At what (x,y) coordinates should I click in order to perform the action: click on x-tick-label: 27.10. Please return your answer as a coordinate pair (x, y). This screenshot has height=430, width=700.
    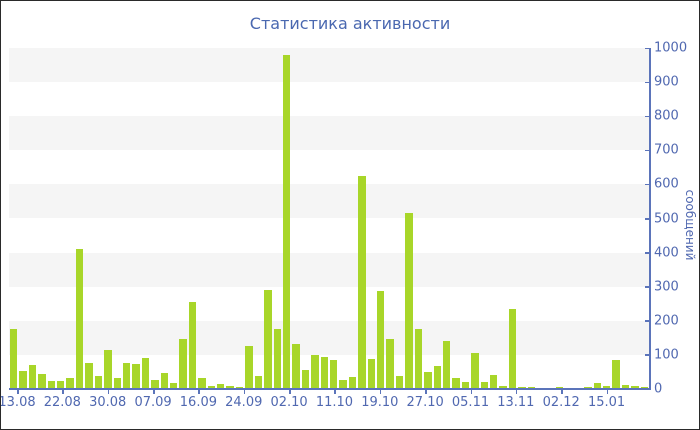
    Looking at the image, I should click on (425, 402).